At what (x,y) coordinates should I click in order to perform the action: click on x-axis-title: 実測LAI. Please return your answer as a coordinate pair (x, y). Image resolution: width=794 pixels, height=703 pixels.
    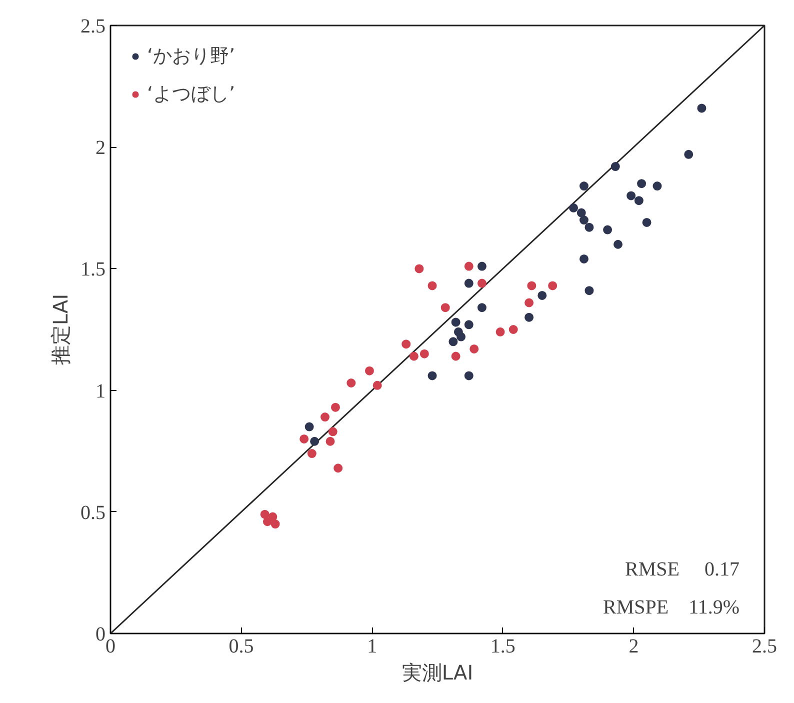
    Looking at the image, I should click on (438, 672).